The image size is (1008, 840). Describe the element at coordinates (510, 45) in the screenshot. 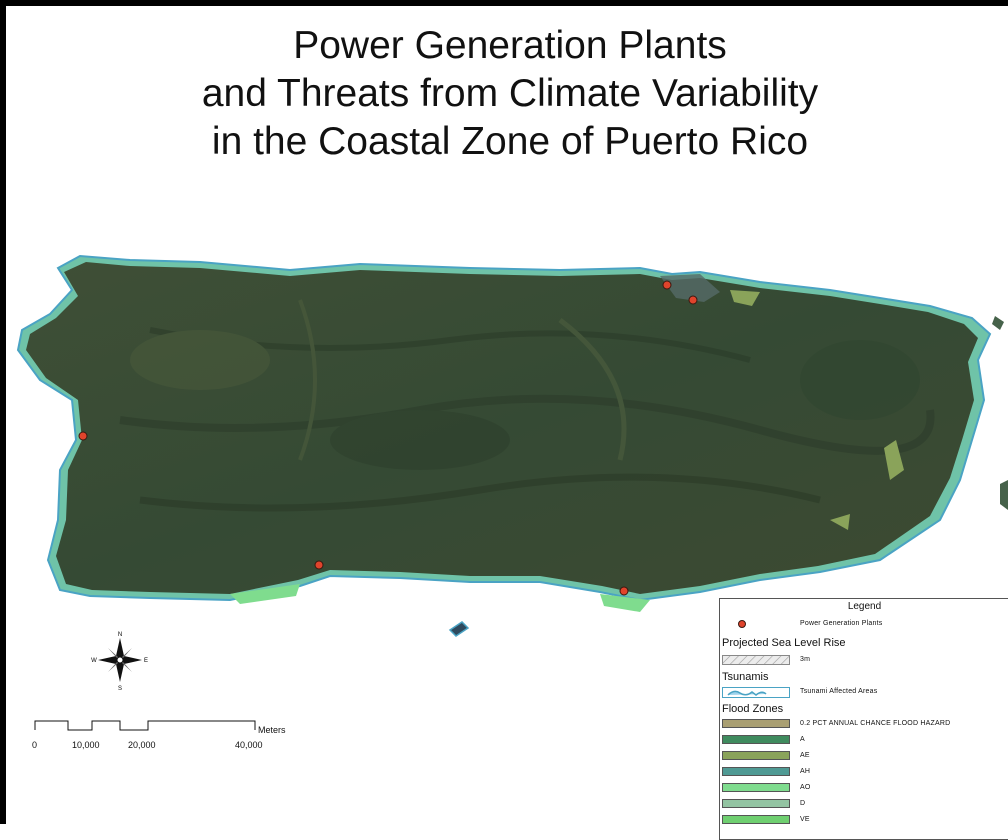

I see `title-line-1: Power Generation Plants` at that location.